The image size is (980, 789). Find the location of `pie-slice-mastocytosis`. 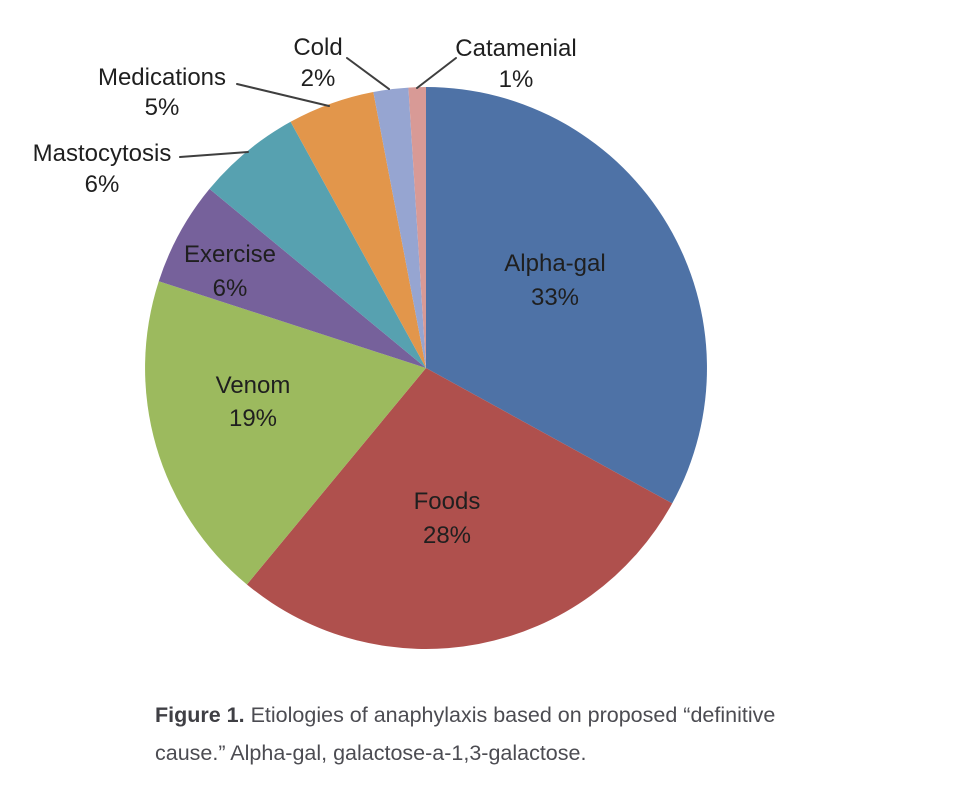

pie-slice-mastocytosis is located at coordinates (317, 244).